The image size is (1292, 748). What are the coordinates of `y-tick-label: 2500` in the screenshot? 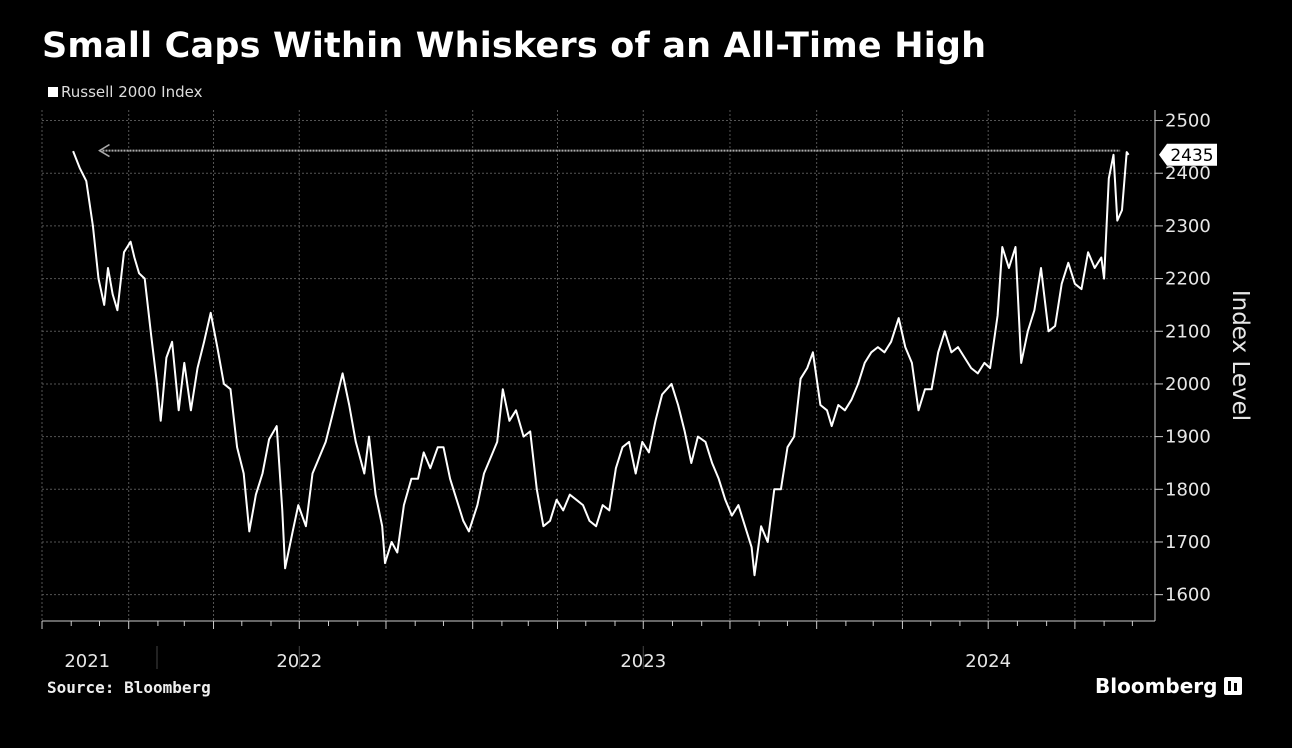 It's located at (1188, 121).